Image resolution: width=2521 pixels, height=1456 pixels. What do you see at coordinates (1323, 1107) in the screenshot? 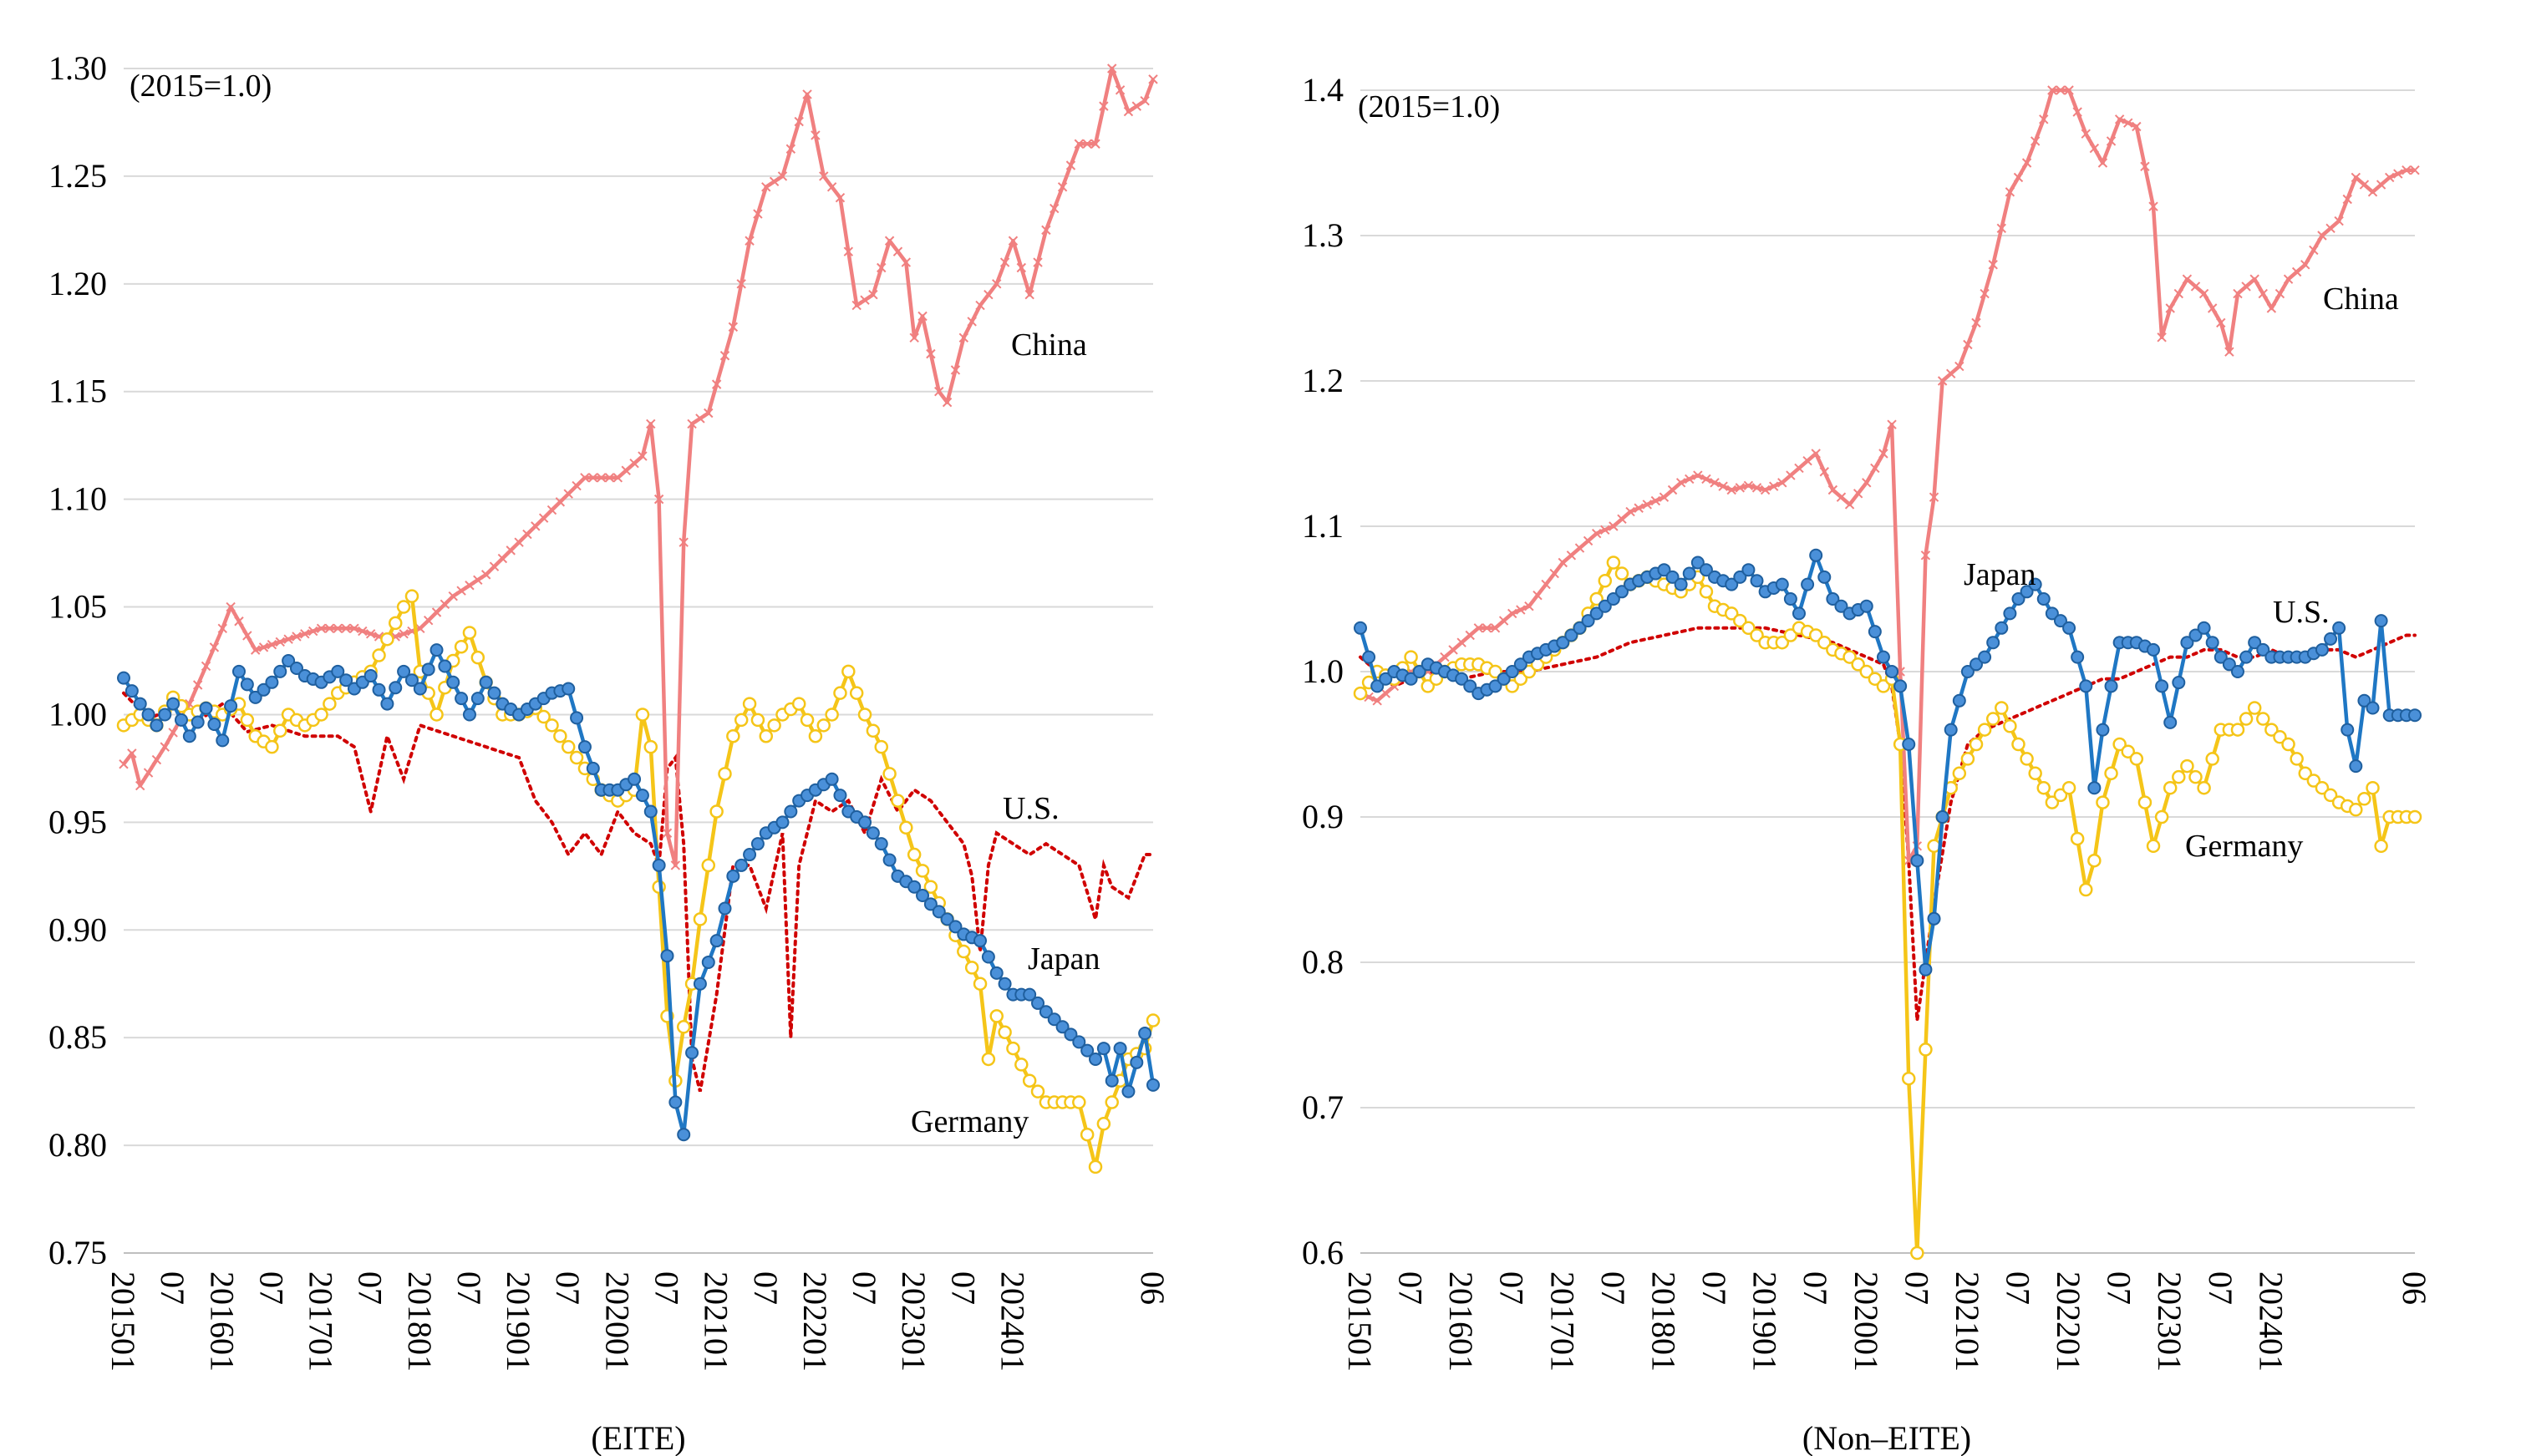
I see `y-tick-label: 0.7` at bounding box center [1323, 1107].